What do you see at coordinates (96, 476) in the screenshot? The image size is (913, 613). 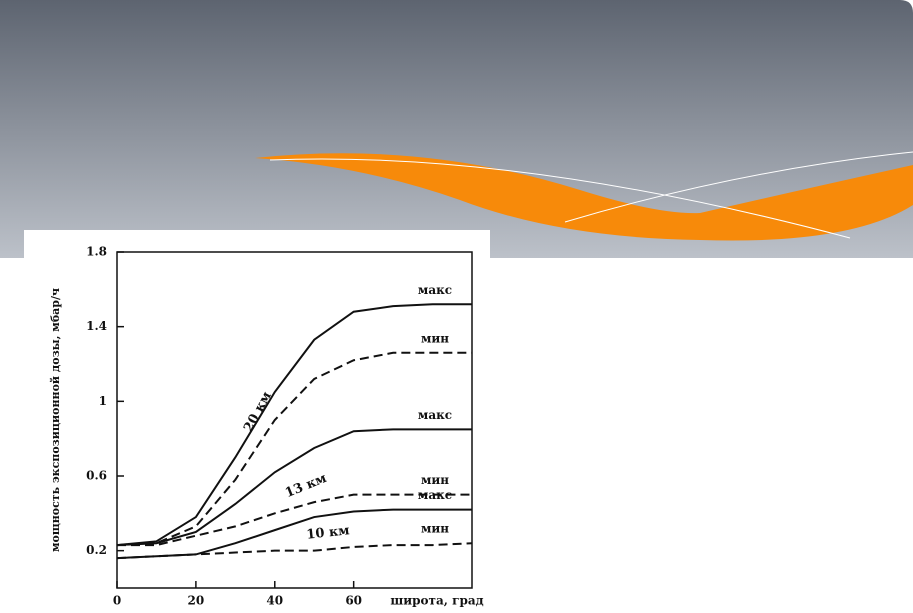 I see `y-tick-label: 0.6` at bounding box center [96, 476].